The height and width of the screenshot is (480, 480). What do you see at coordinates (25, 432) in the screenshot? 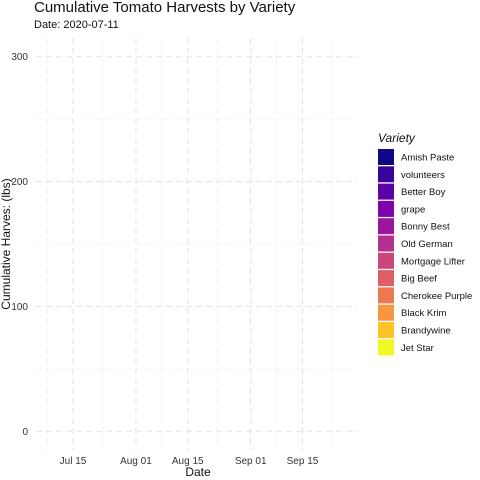
I see `y-tick-label: 0` at bounding box center [25, 432].